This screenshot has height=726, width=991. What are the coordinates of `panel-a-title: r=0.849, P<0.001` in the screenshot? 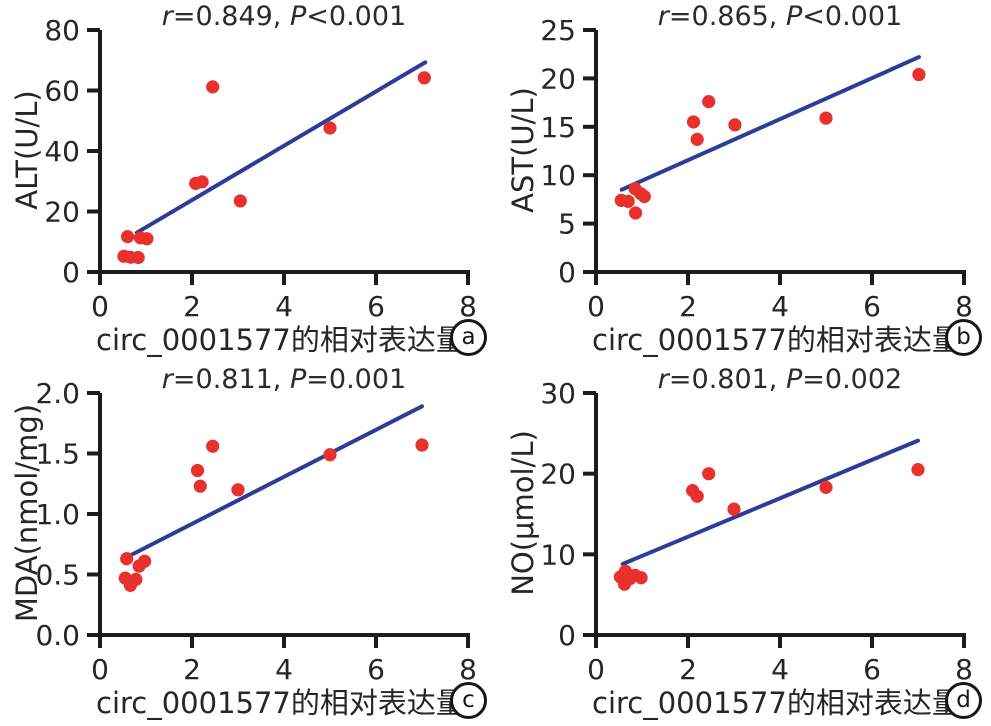 It's located at (284, 16).